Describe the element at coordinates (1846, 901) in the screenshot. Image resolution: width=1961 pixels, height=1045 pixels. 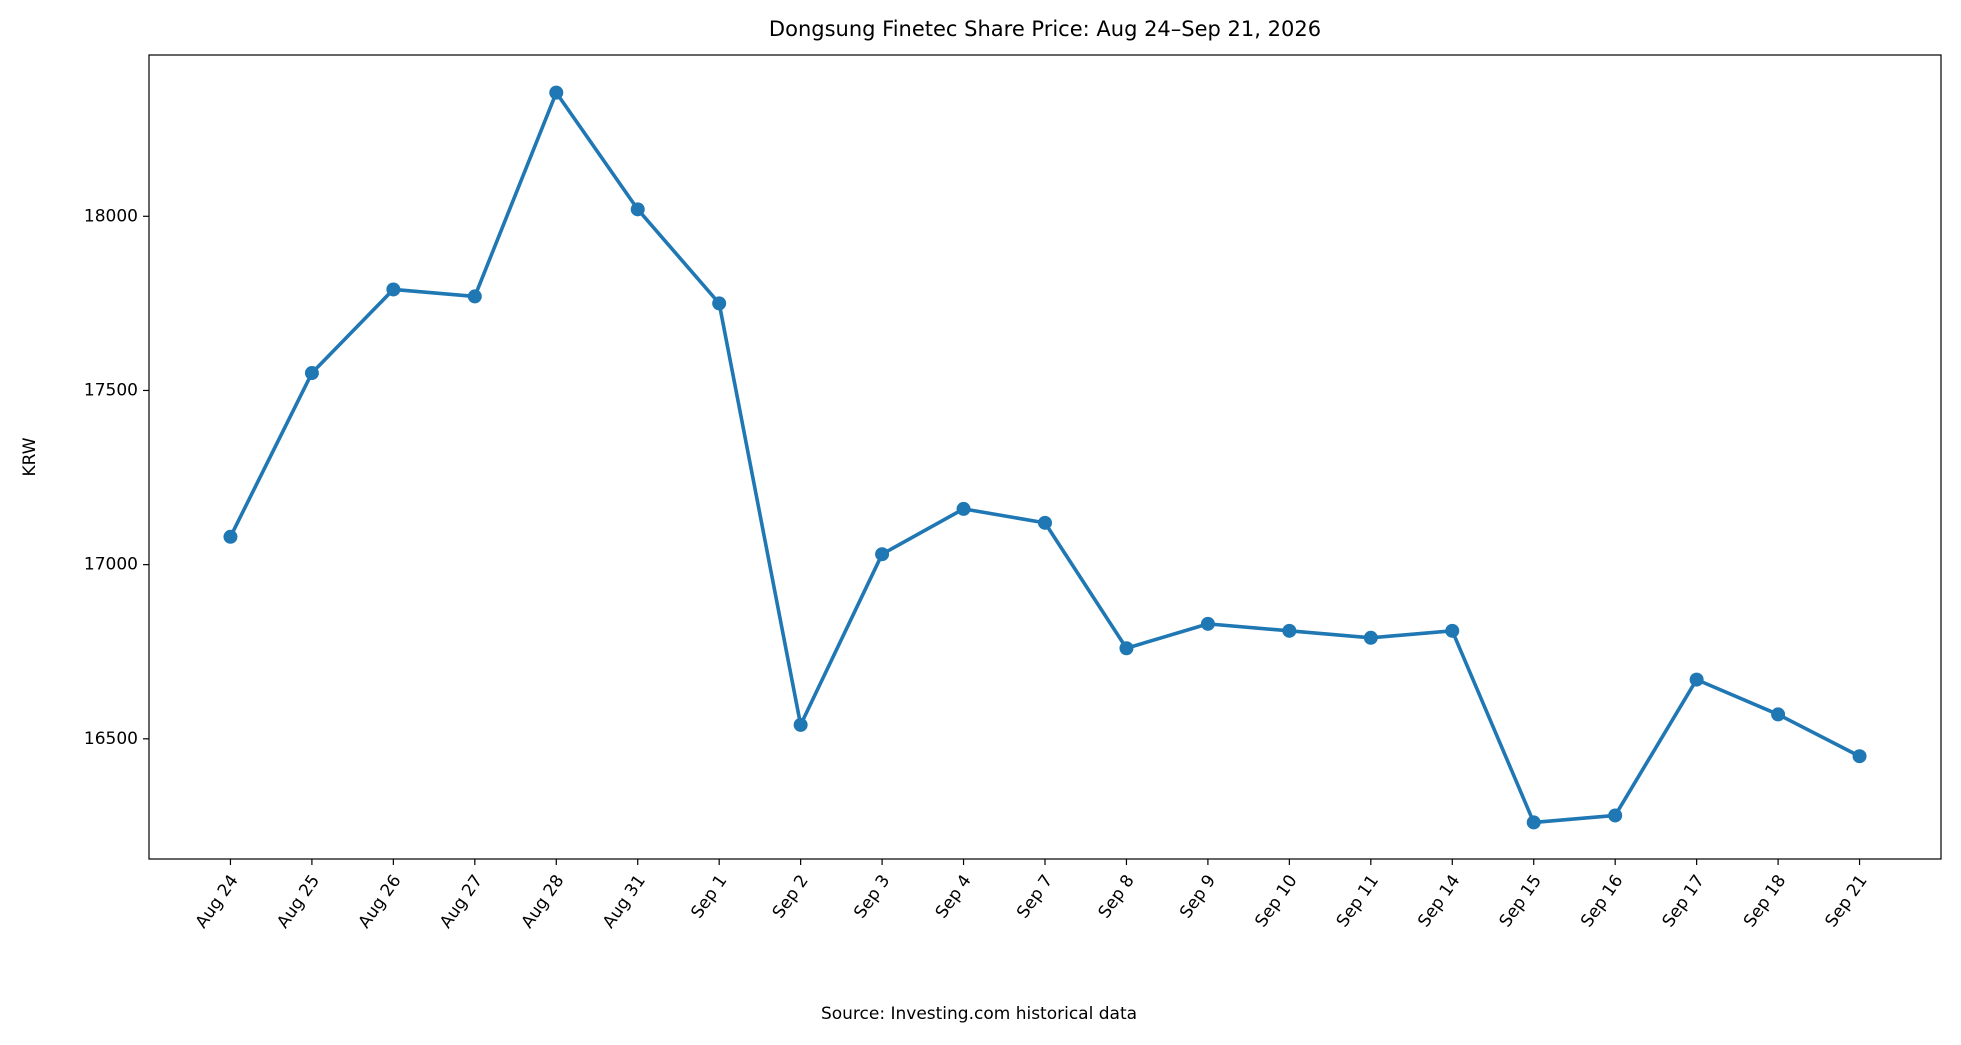
I see `x-tick-label: Sep 21` at that location.